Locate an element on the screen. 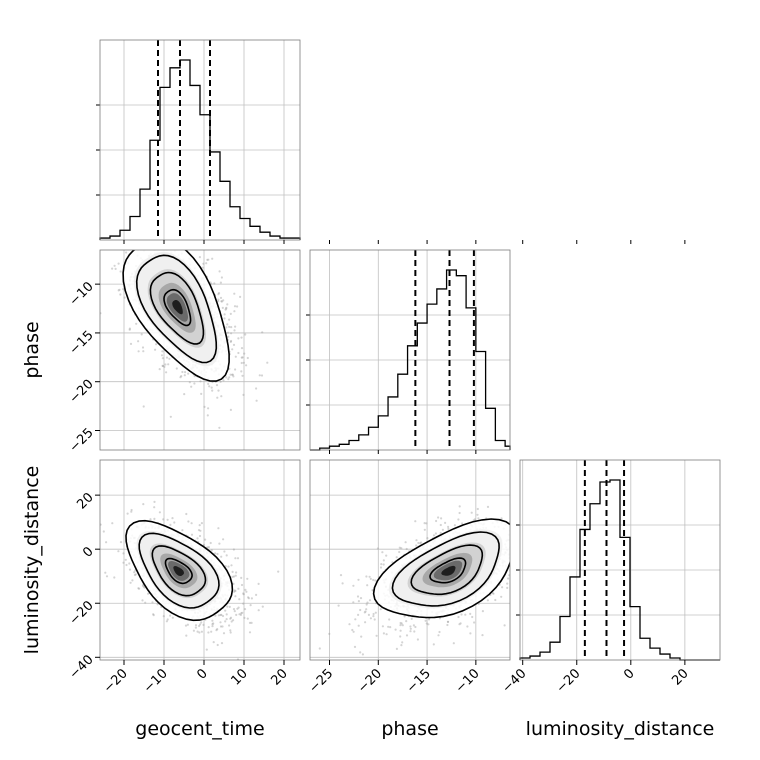  xlabel-phase: phase is located at coordinates (409, 729).